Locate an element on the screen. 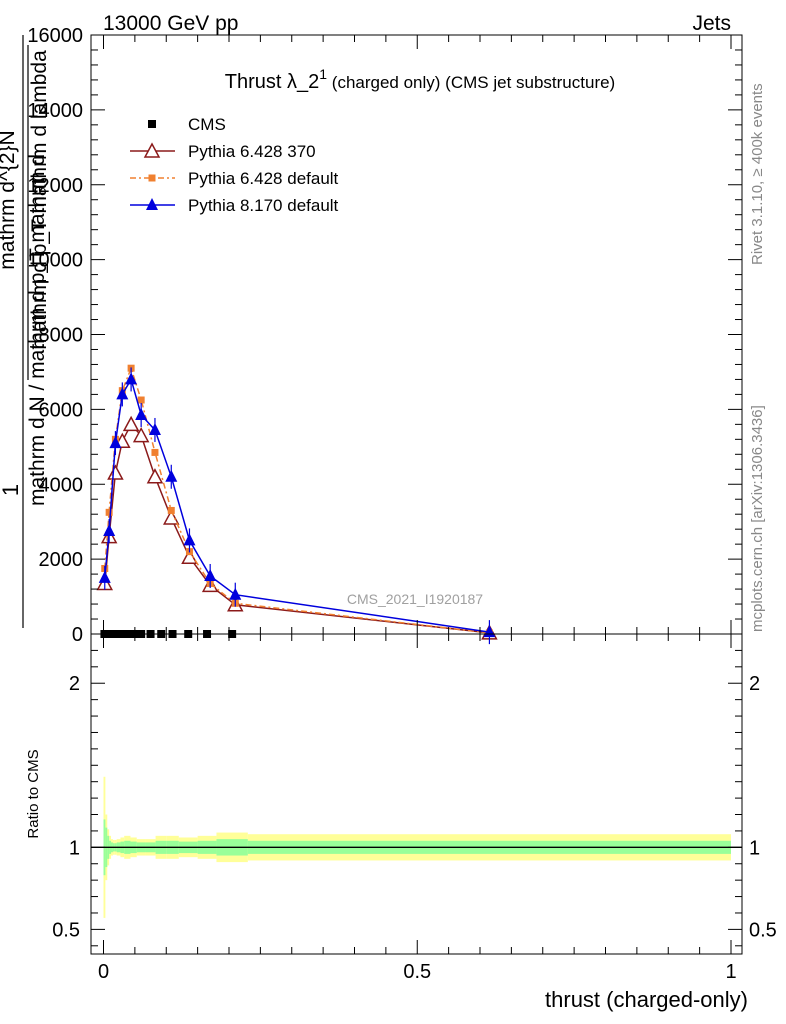 The height and width of the screenshot is (1024, 786). main-y-tick-label: 8000 is located at coordinates (61, 336).